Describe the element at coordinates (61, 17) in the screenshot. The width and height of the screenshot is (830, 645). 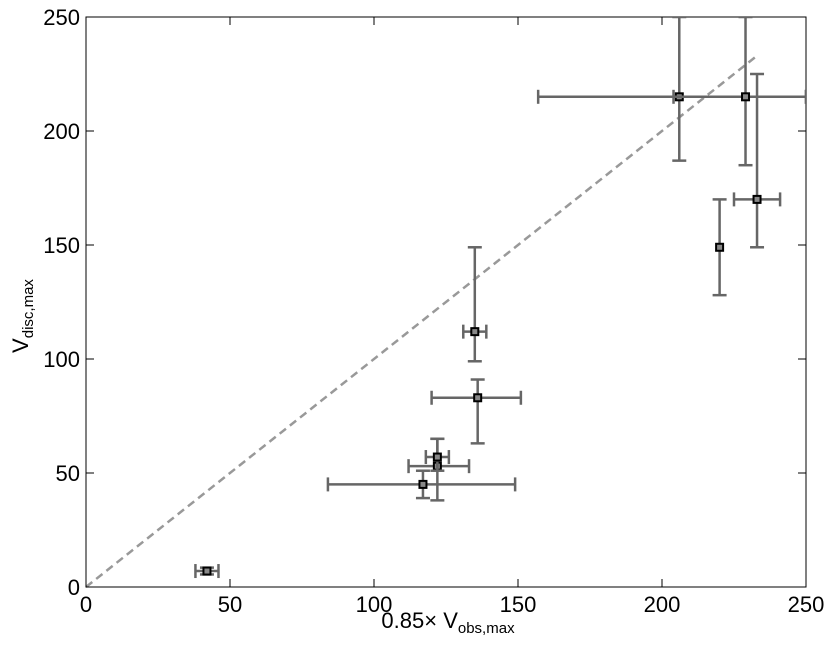
I see `y-tick-label: 250` at that location.